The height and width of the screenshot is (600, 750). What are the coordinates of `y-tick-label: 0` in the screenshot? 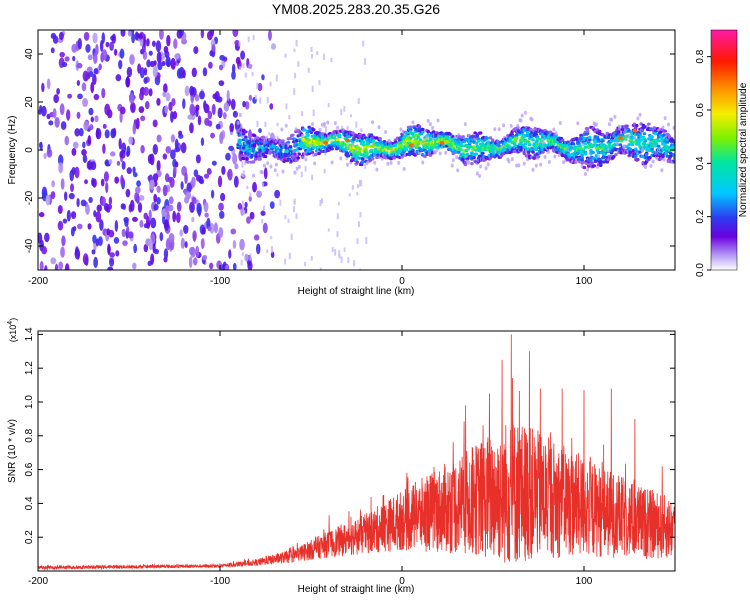 It's located at (29, 150).